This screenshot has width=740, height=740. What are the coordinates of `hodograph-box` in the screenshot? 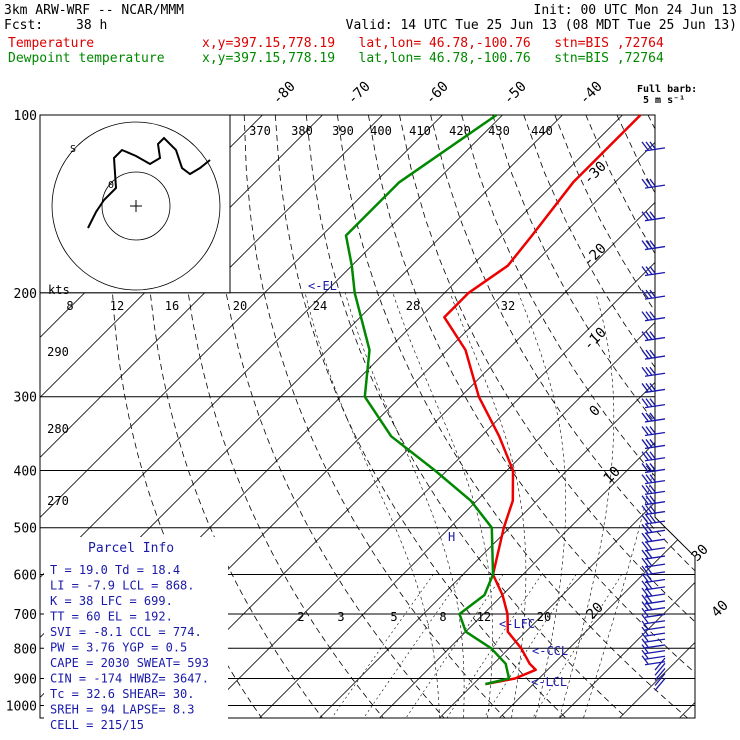 It's located at (135, 204).